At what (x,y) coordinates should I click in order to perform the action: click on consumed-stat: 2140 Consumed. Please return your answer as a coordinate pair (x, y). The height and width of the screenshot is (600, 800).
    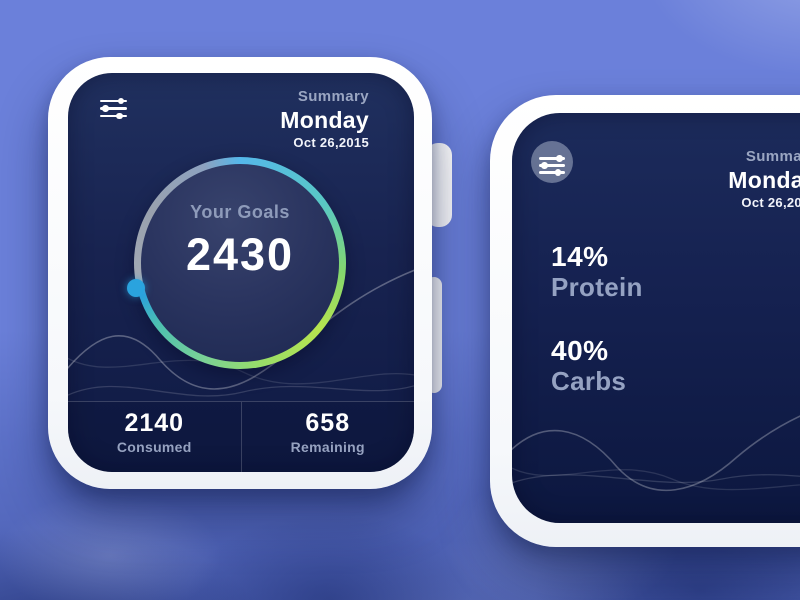
    Looking at the image, I should click on (154, 437).